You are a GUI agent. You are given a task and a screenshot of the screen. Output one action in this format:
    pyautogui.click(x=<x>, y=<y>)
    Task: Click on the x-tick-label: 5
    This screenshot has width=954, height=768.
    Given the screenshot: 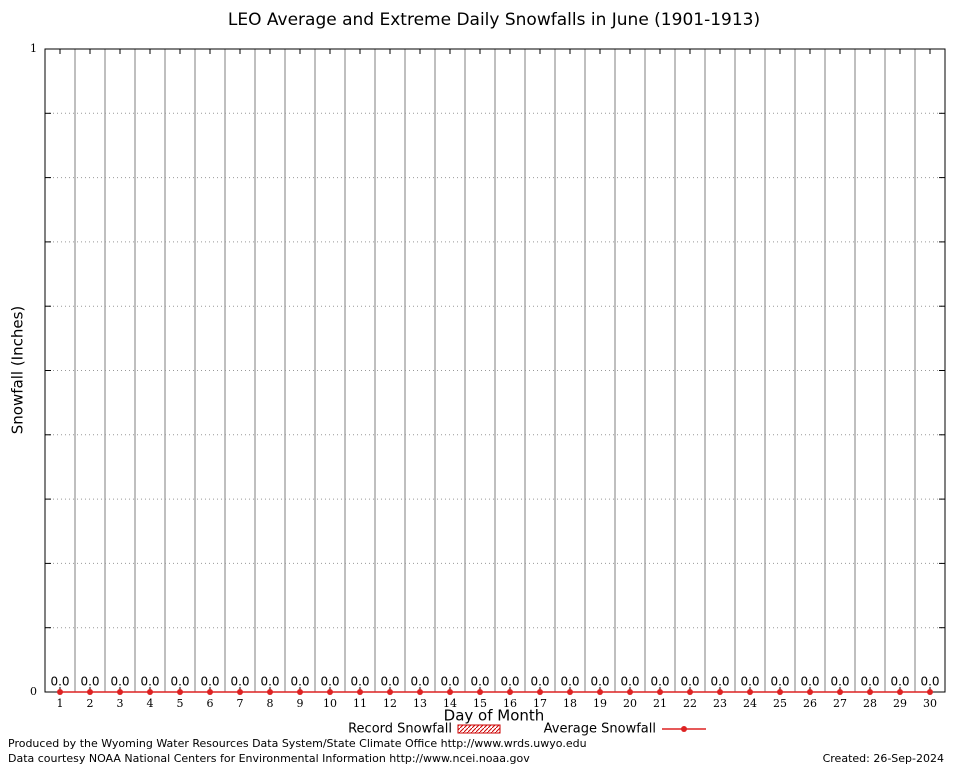 What is the action you would take?
    pyautogui.click(x=180, y=703)
    